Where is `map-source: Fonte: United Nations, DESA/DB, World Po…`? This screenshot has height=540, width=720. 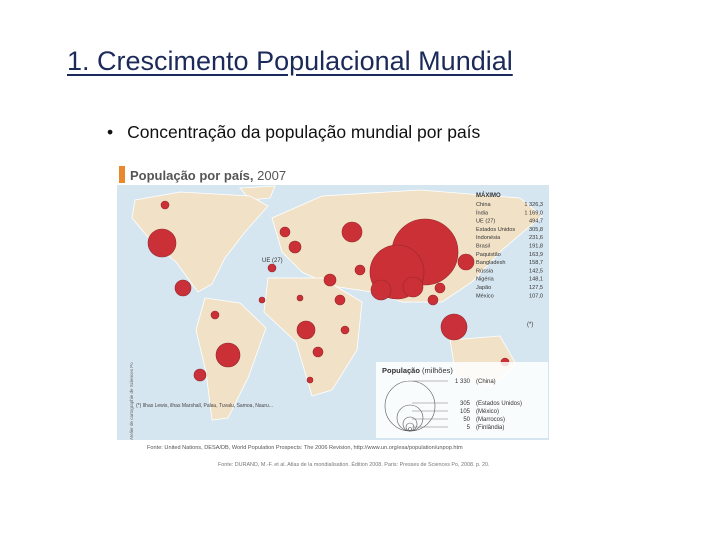
map-source: Fonte: United Nations, DESA/DB, World Po… is located at coordinates (305, 448).